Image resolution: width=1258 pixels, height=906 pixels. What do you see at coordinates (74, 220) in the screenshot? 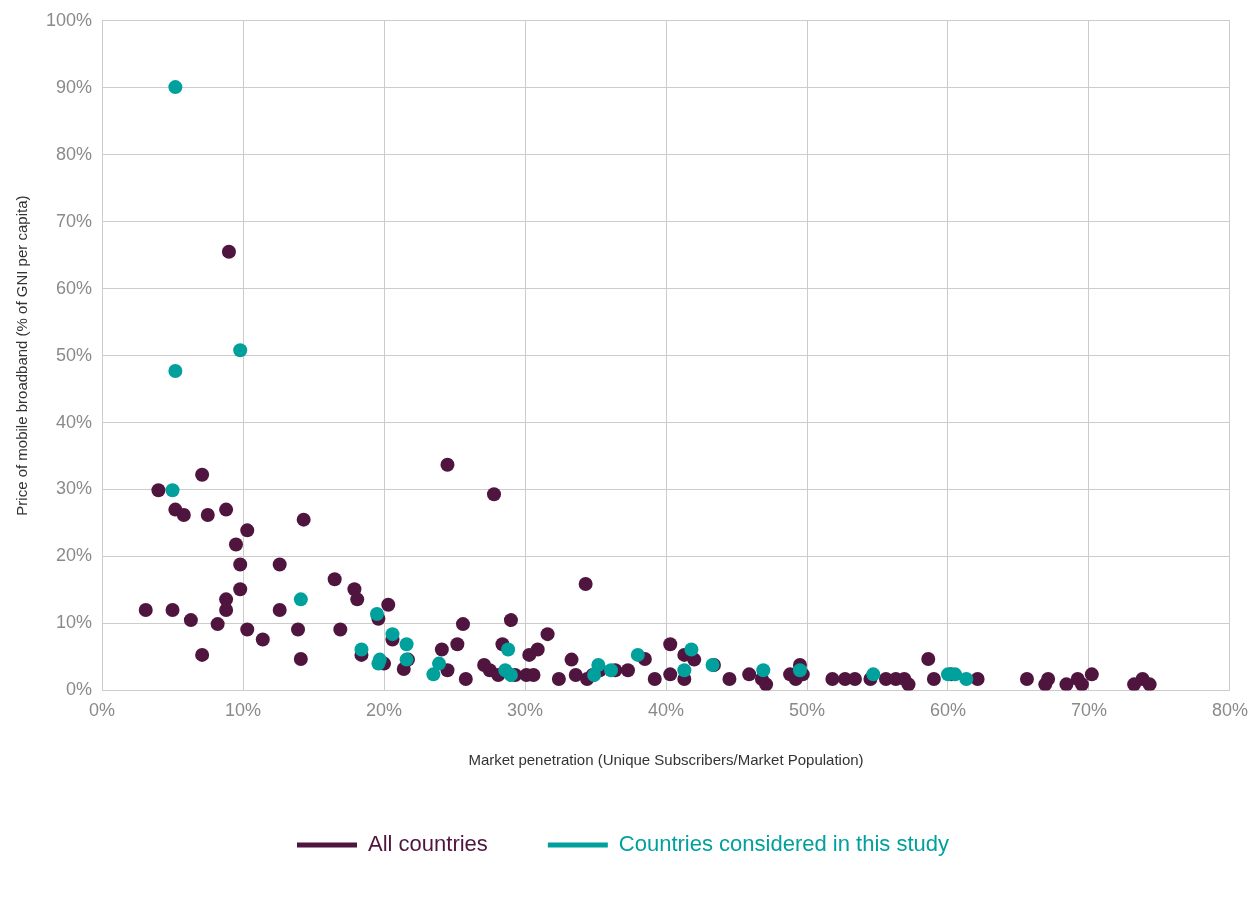
I see `y-tick-label: 70%` at bounding box center [74, 220].